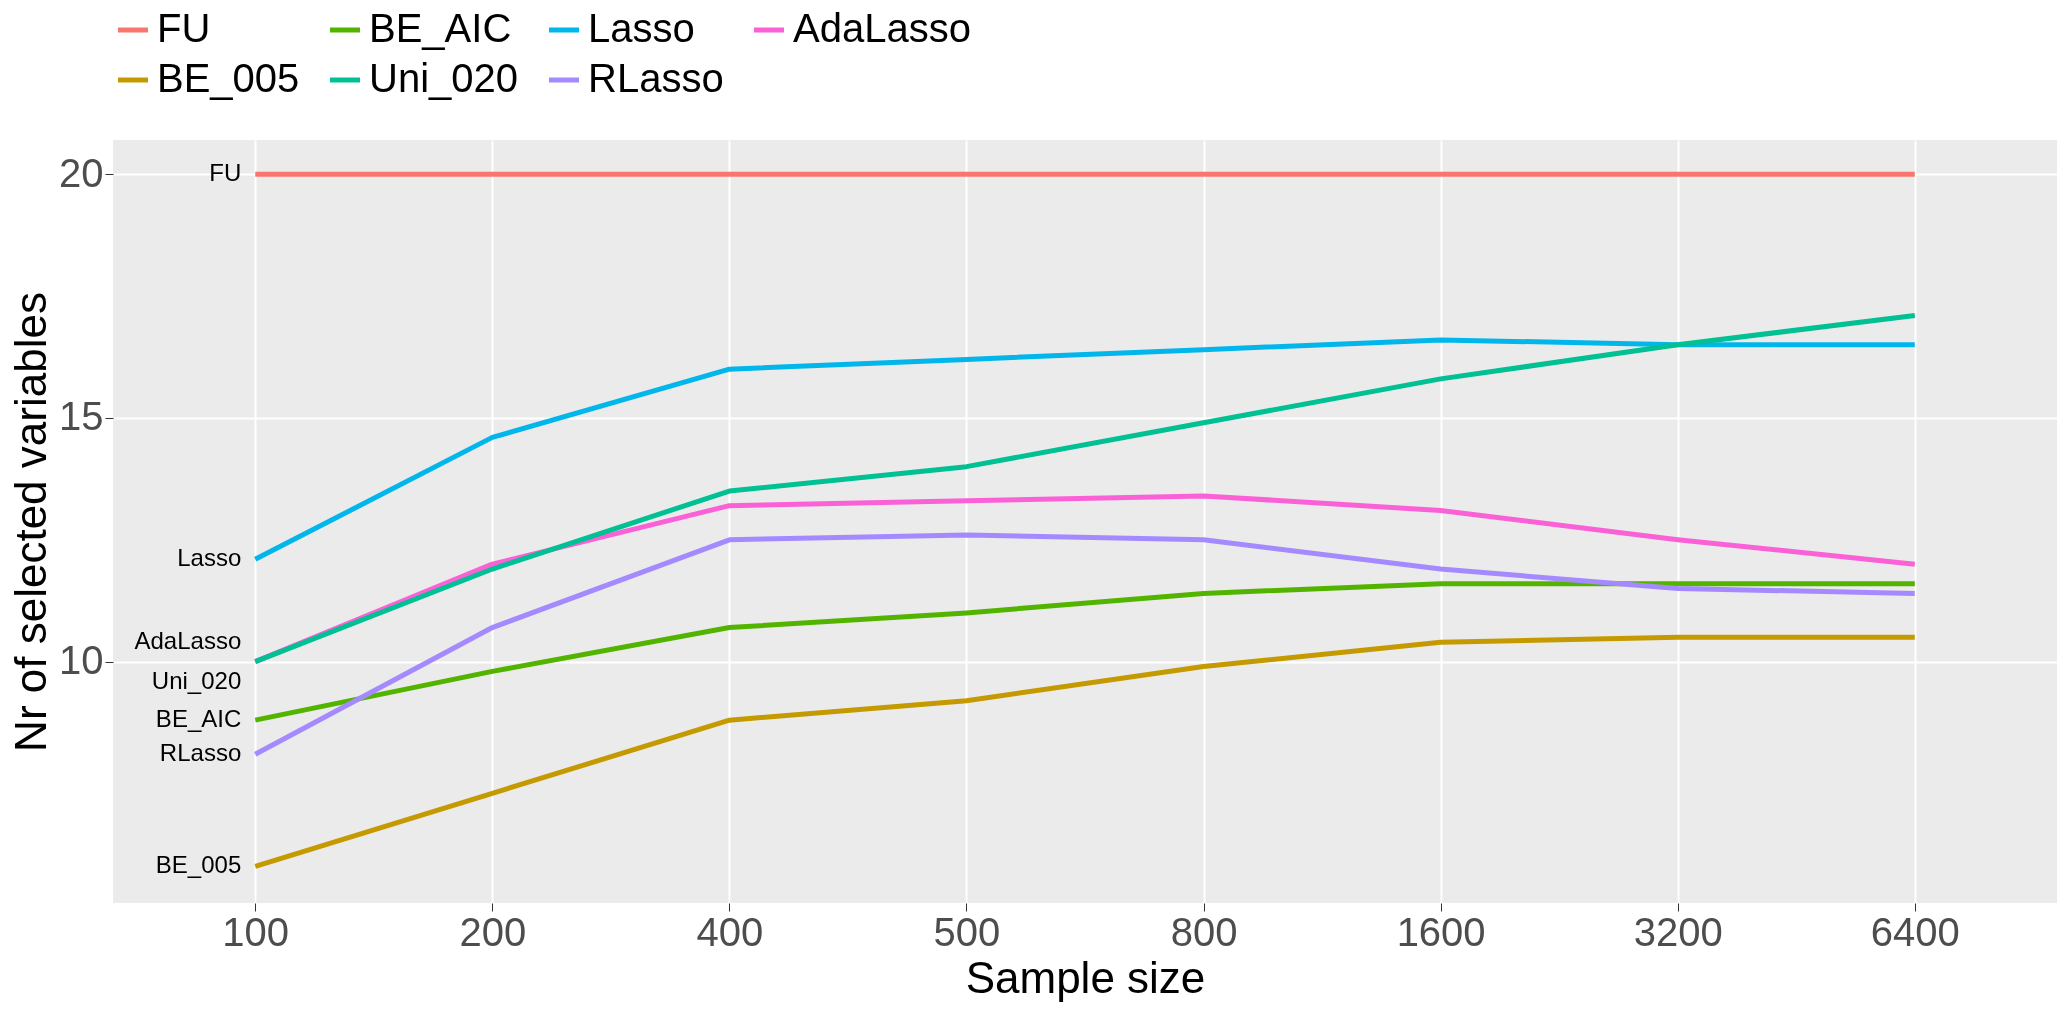 The height and width of the screenshot is (1011, 2072). I want to click on annotation: BE_AIC, so click(198, 719).